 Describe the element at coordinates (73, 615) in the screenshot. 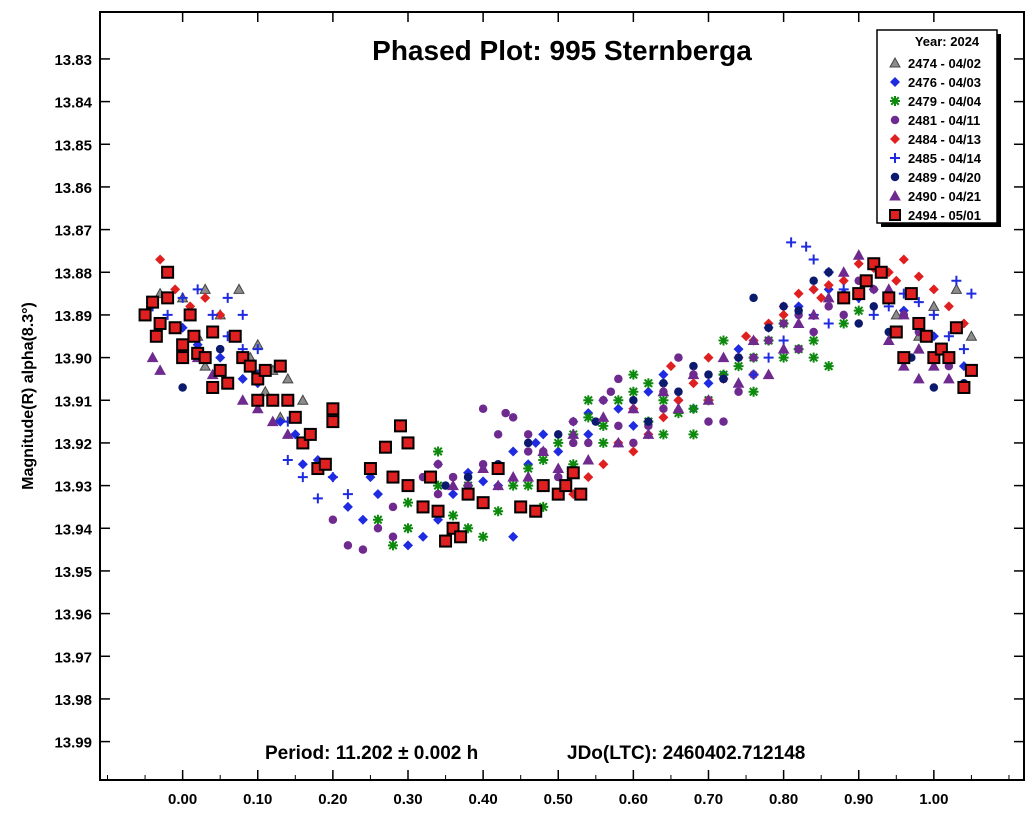

I see `y-tick-label: 13.96` at that location.